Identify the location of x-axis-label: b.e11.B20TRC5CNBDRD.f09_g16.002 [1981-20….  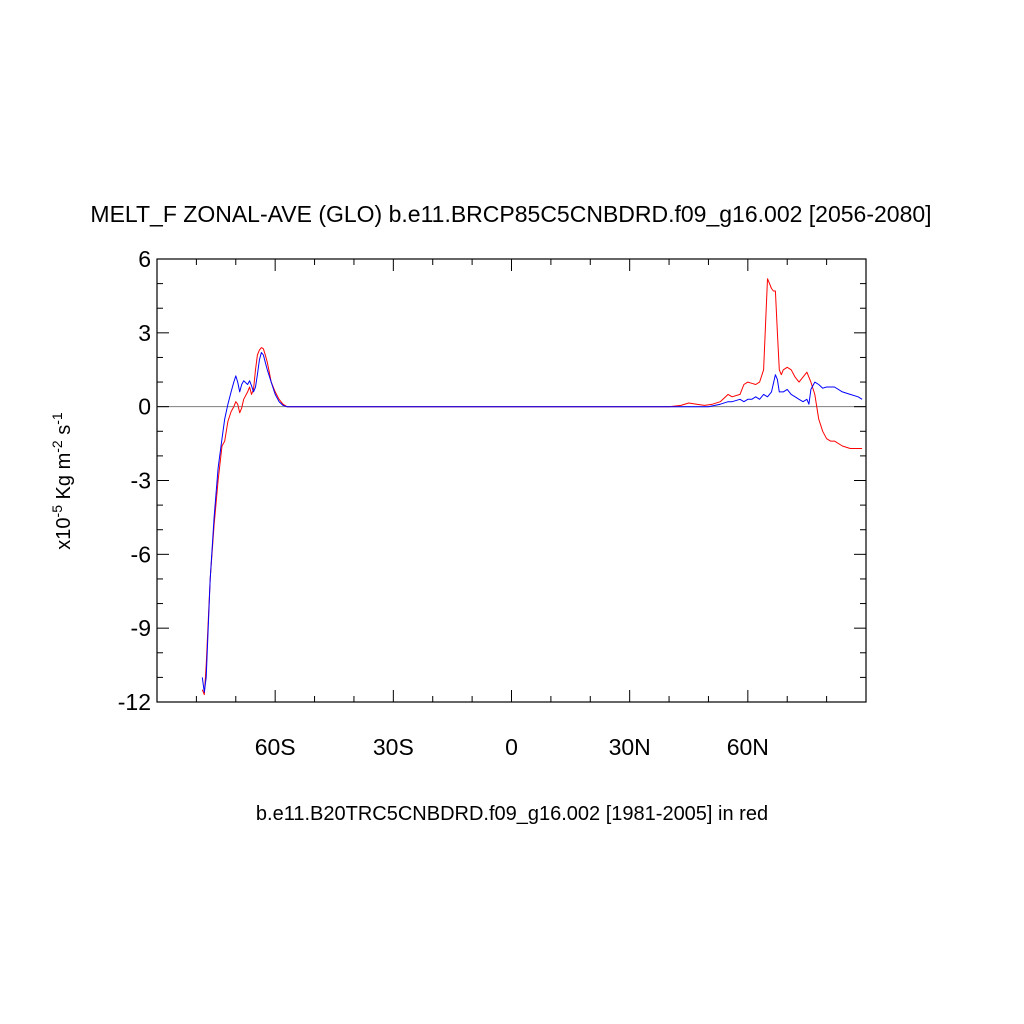
(512, 814).